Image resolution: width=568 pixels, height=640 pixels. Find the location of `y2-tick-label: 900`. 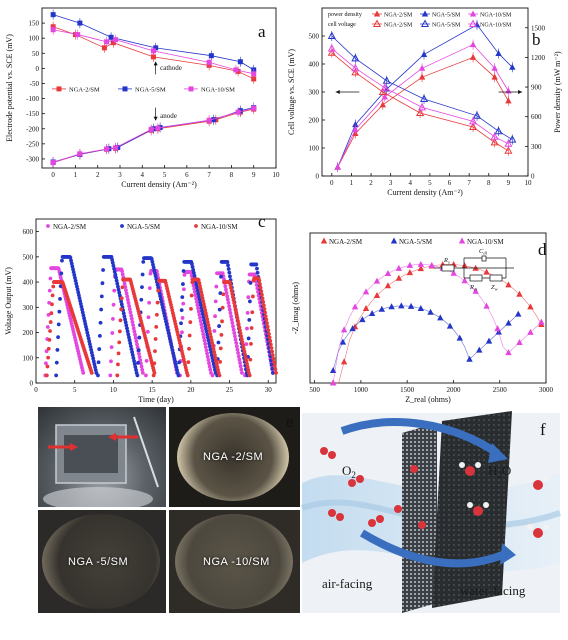

y2-tick-label: 900 is located at coordinates (536, 88).